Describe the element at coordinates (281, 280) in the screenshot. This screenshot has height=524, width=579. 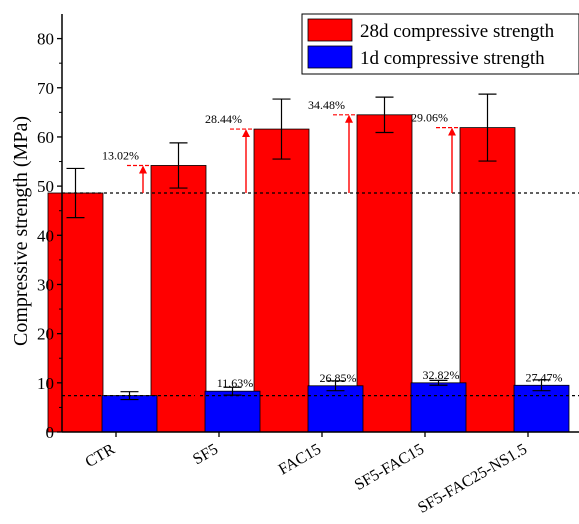
I see `bar-28d-fac15` at that location.